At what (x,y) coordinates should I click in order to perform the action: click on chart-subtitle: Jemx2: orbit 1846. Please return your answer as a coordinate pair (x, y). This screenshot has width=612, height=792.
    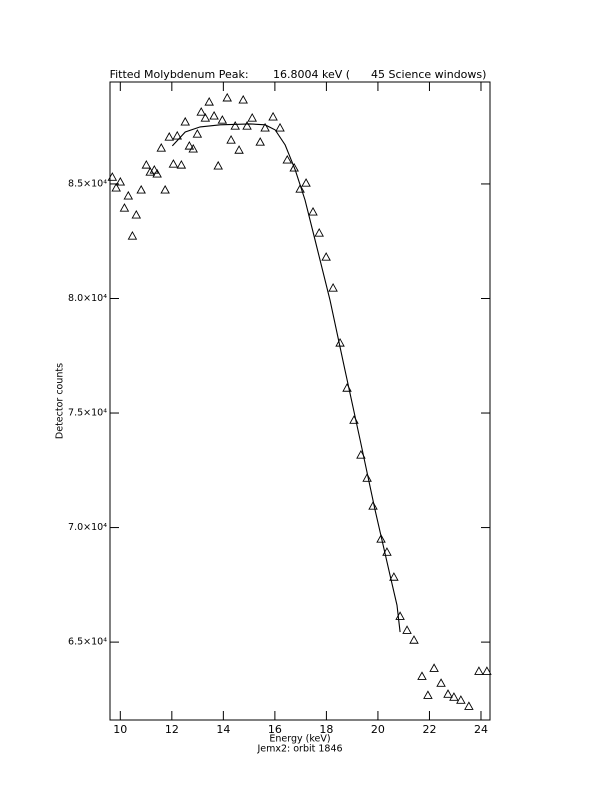
    Looking at the image, I should click on (299, 749).